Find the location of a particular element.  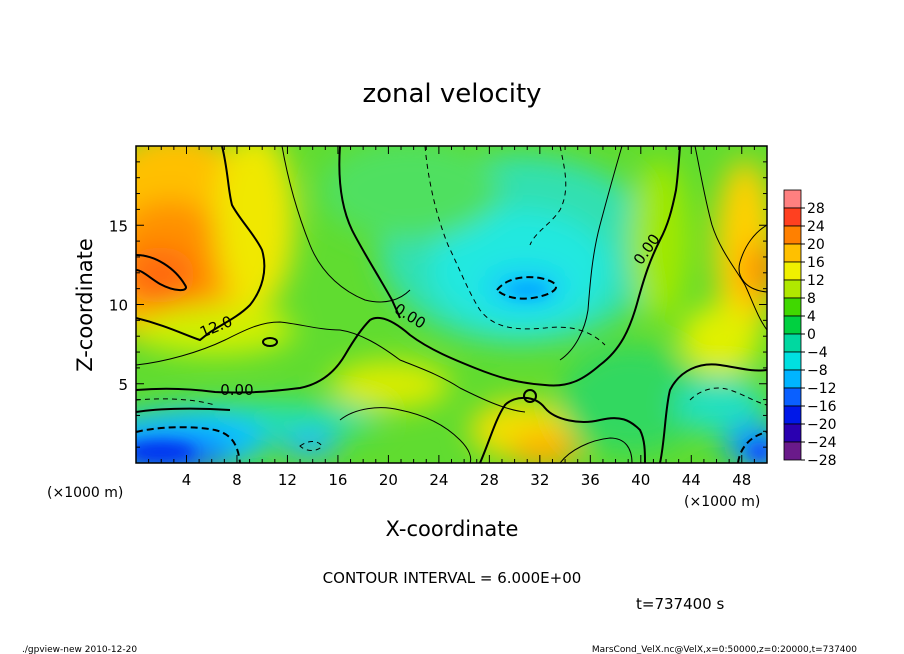

x-tick-label: 8 is located at coordinates (237, 480).